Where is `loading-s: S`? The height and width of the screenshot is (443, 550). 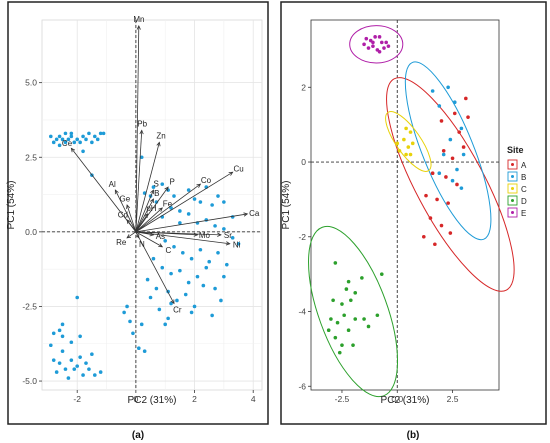 loading-s: S is located at coordinates (147, 206).